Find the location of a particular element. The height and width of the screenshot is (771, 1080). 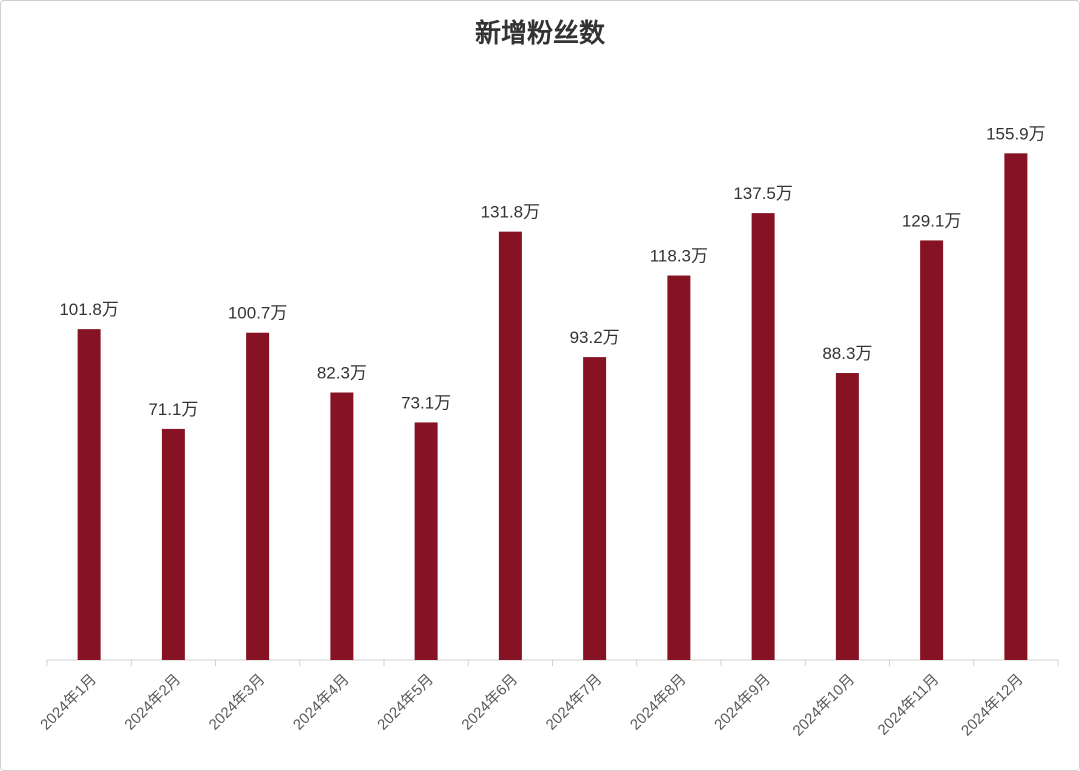

chart-title: 新增粉丝数 is located at coordinates (540, 33).